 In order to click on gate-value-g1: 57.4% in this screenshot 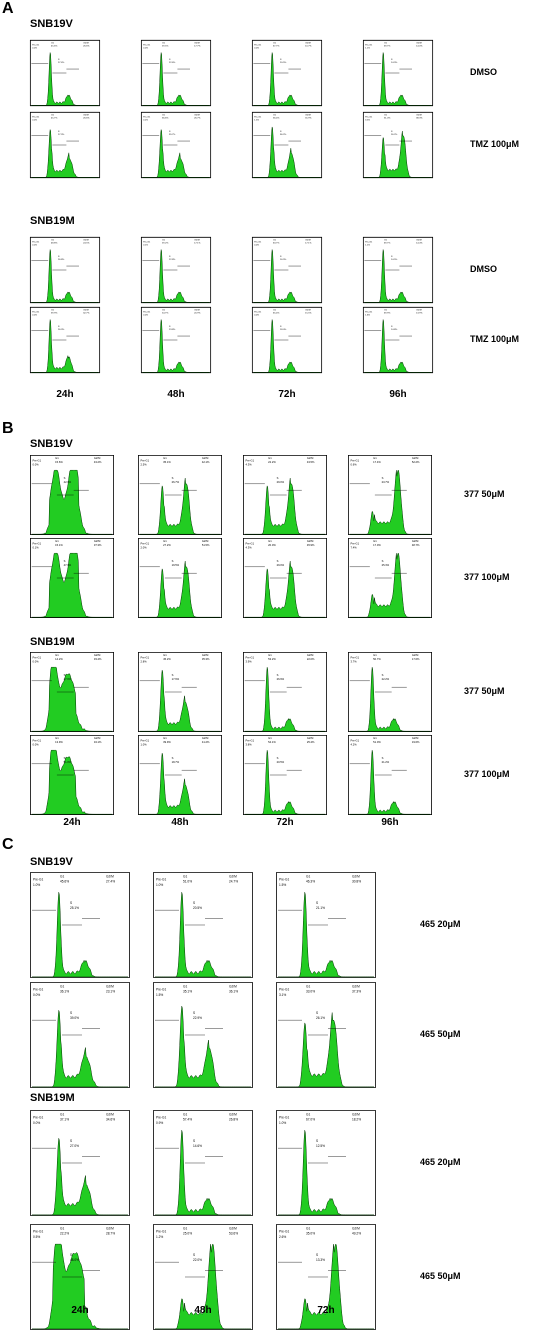, I will do `click(187, 1120)`.